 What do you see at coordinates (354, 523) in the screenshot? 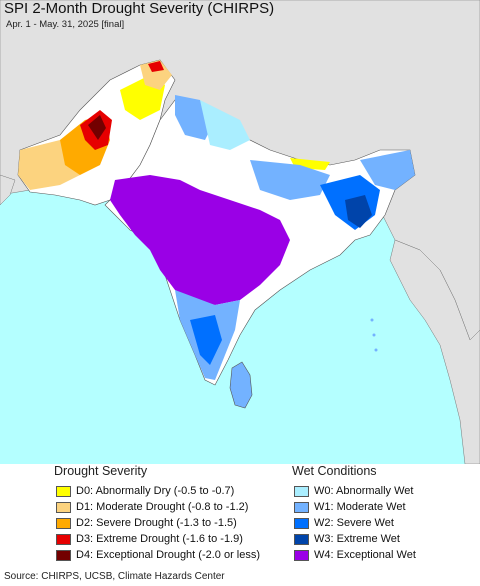
I see `legend-label-w2: W2: Severe Wet` at bounding box center [354, 523].